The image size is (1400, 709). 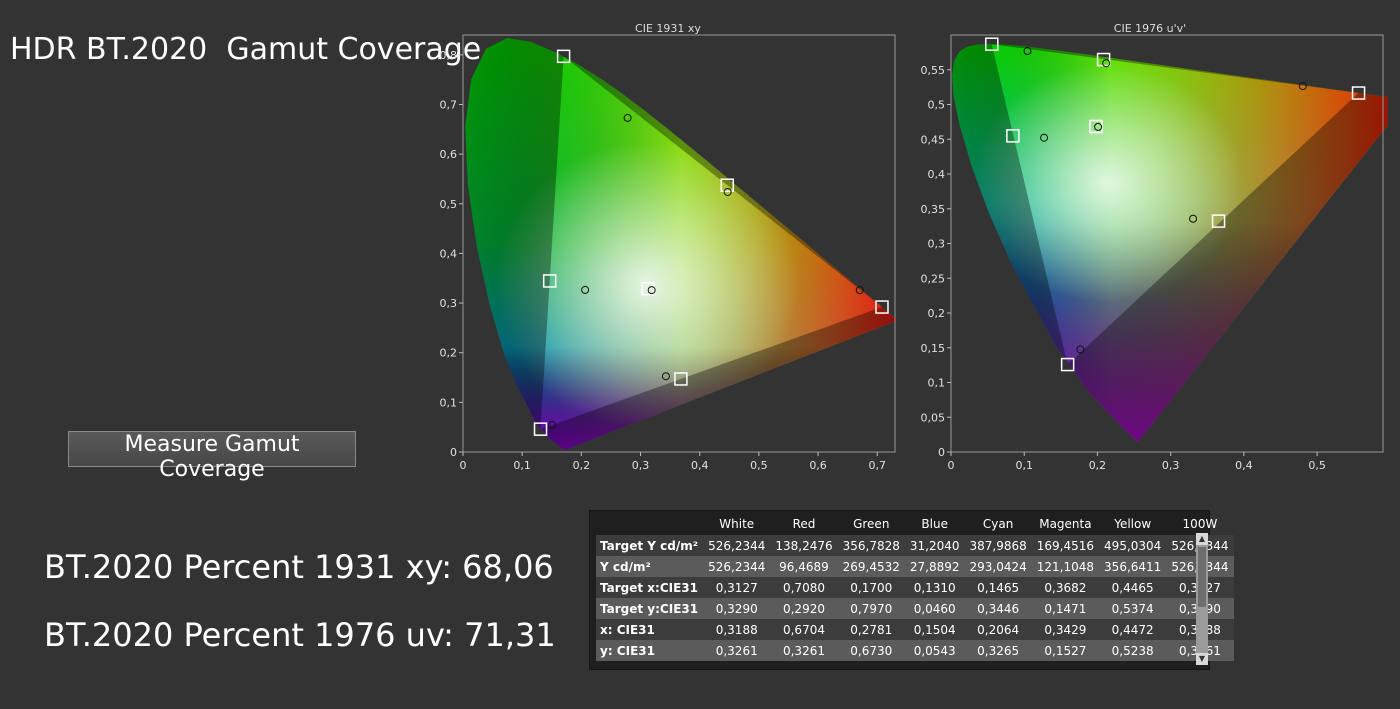 I want to click on table-cell: 0,3127, so click(x=737, y=587).